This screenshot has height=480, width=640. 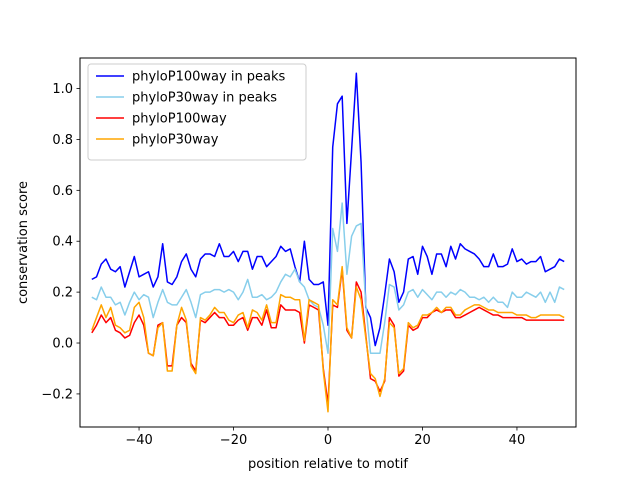 I want to click on y-tick-label: 1.0, so click(x=62, y=89).